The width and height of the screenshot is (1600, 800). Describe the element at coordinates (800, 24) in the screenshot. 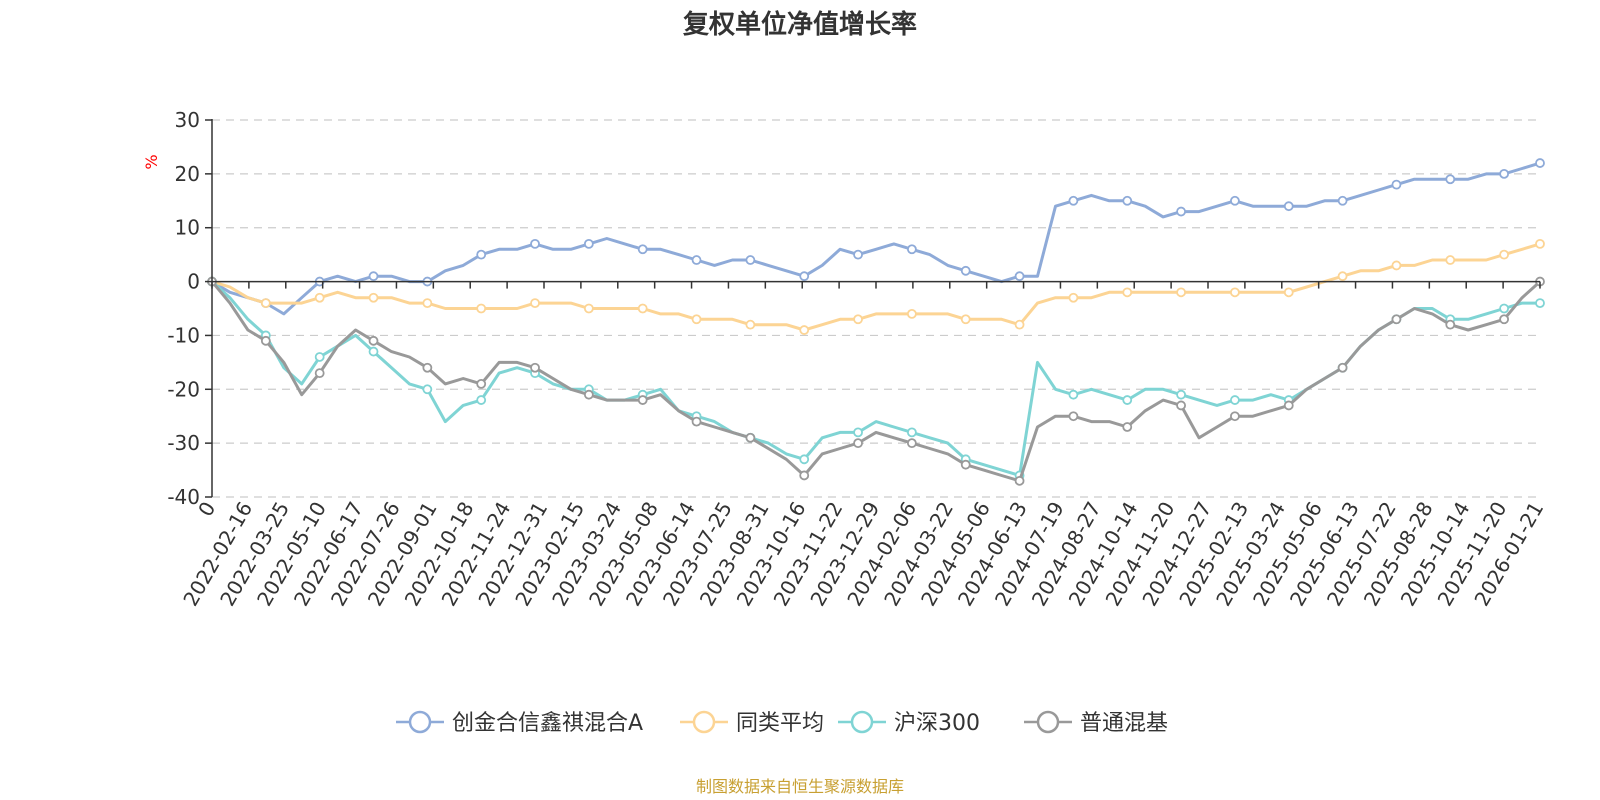

I see `chart-title: 复权单位净值增长率` at that location.